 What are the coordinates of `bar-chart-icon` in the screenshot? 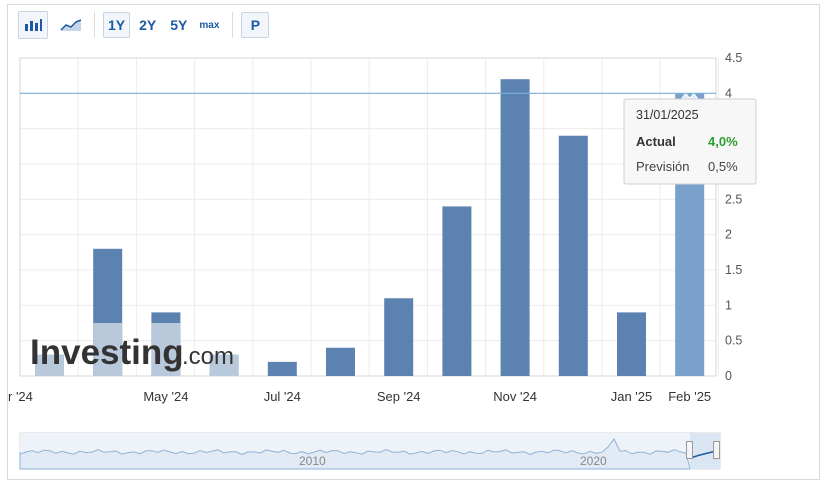 It's located at (33, 25).